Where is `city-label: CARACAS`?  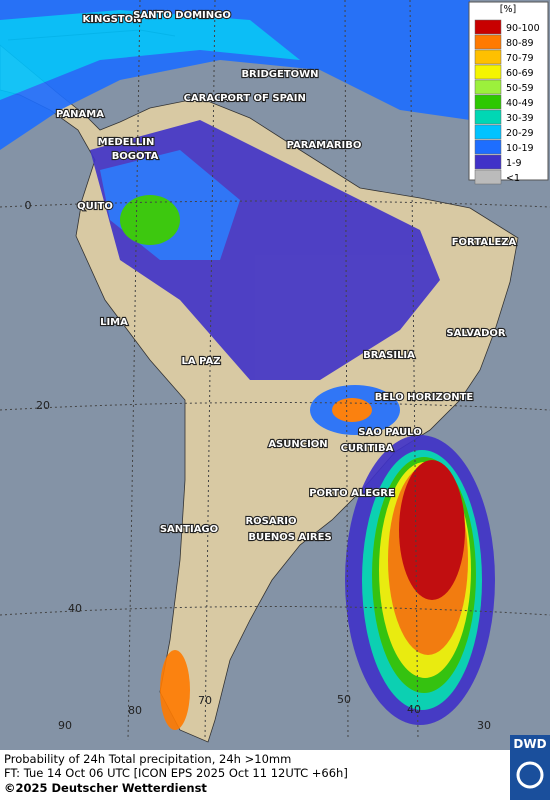
city-label: CARACAS is located at coordinates (210, 98).